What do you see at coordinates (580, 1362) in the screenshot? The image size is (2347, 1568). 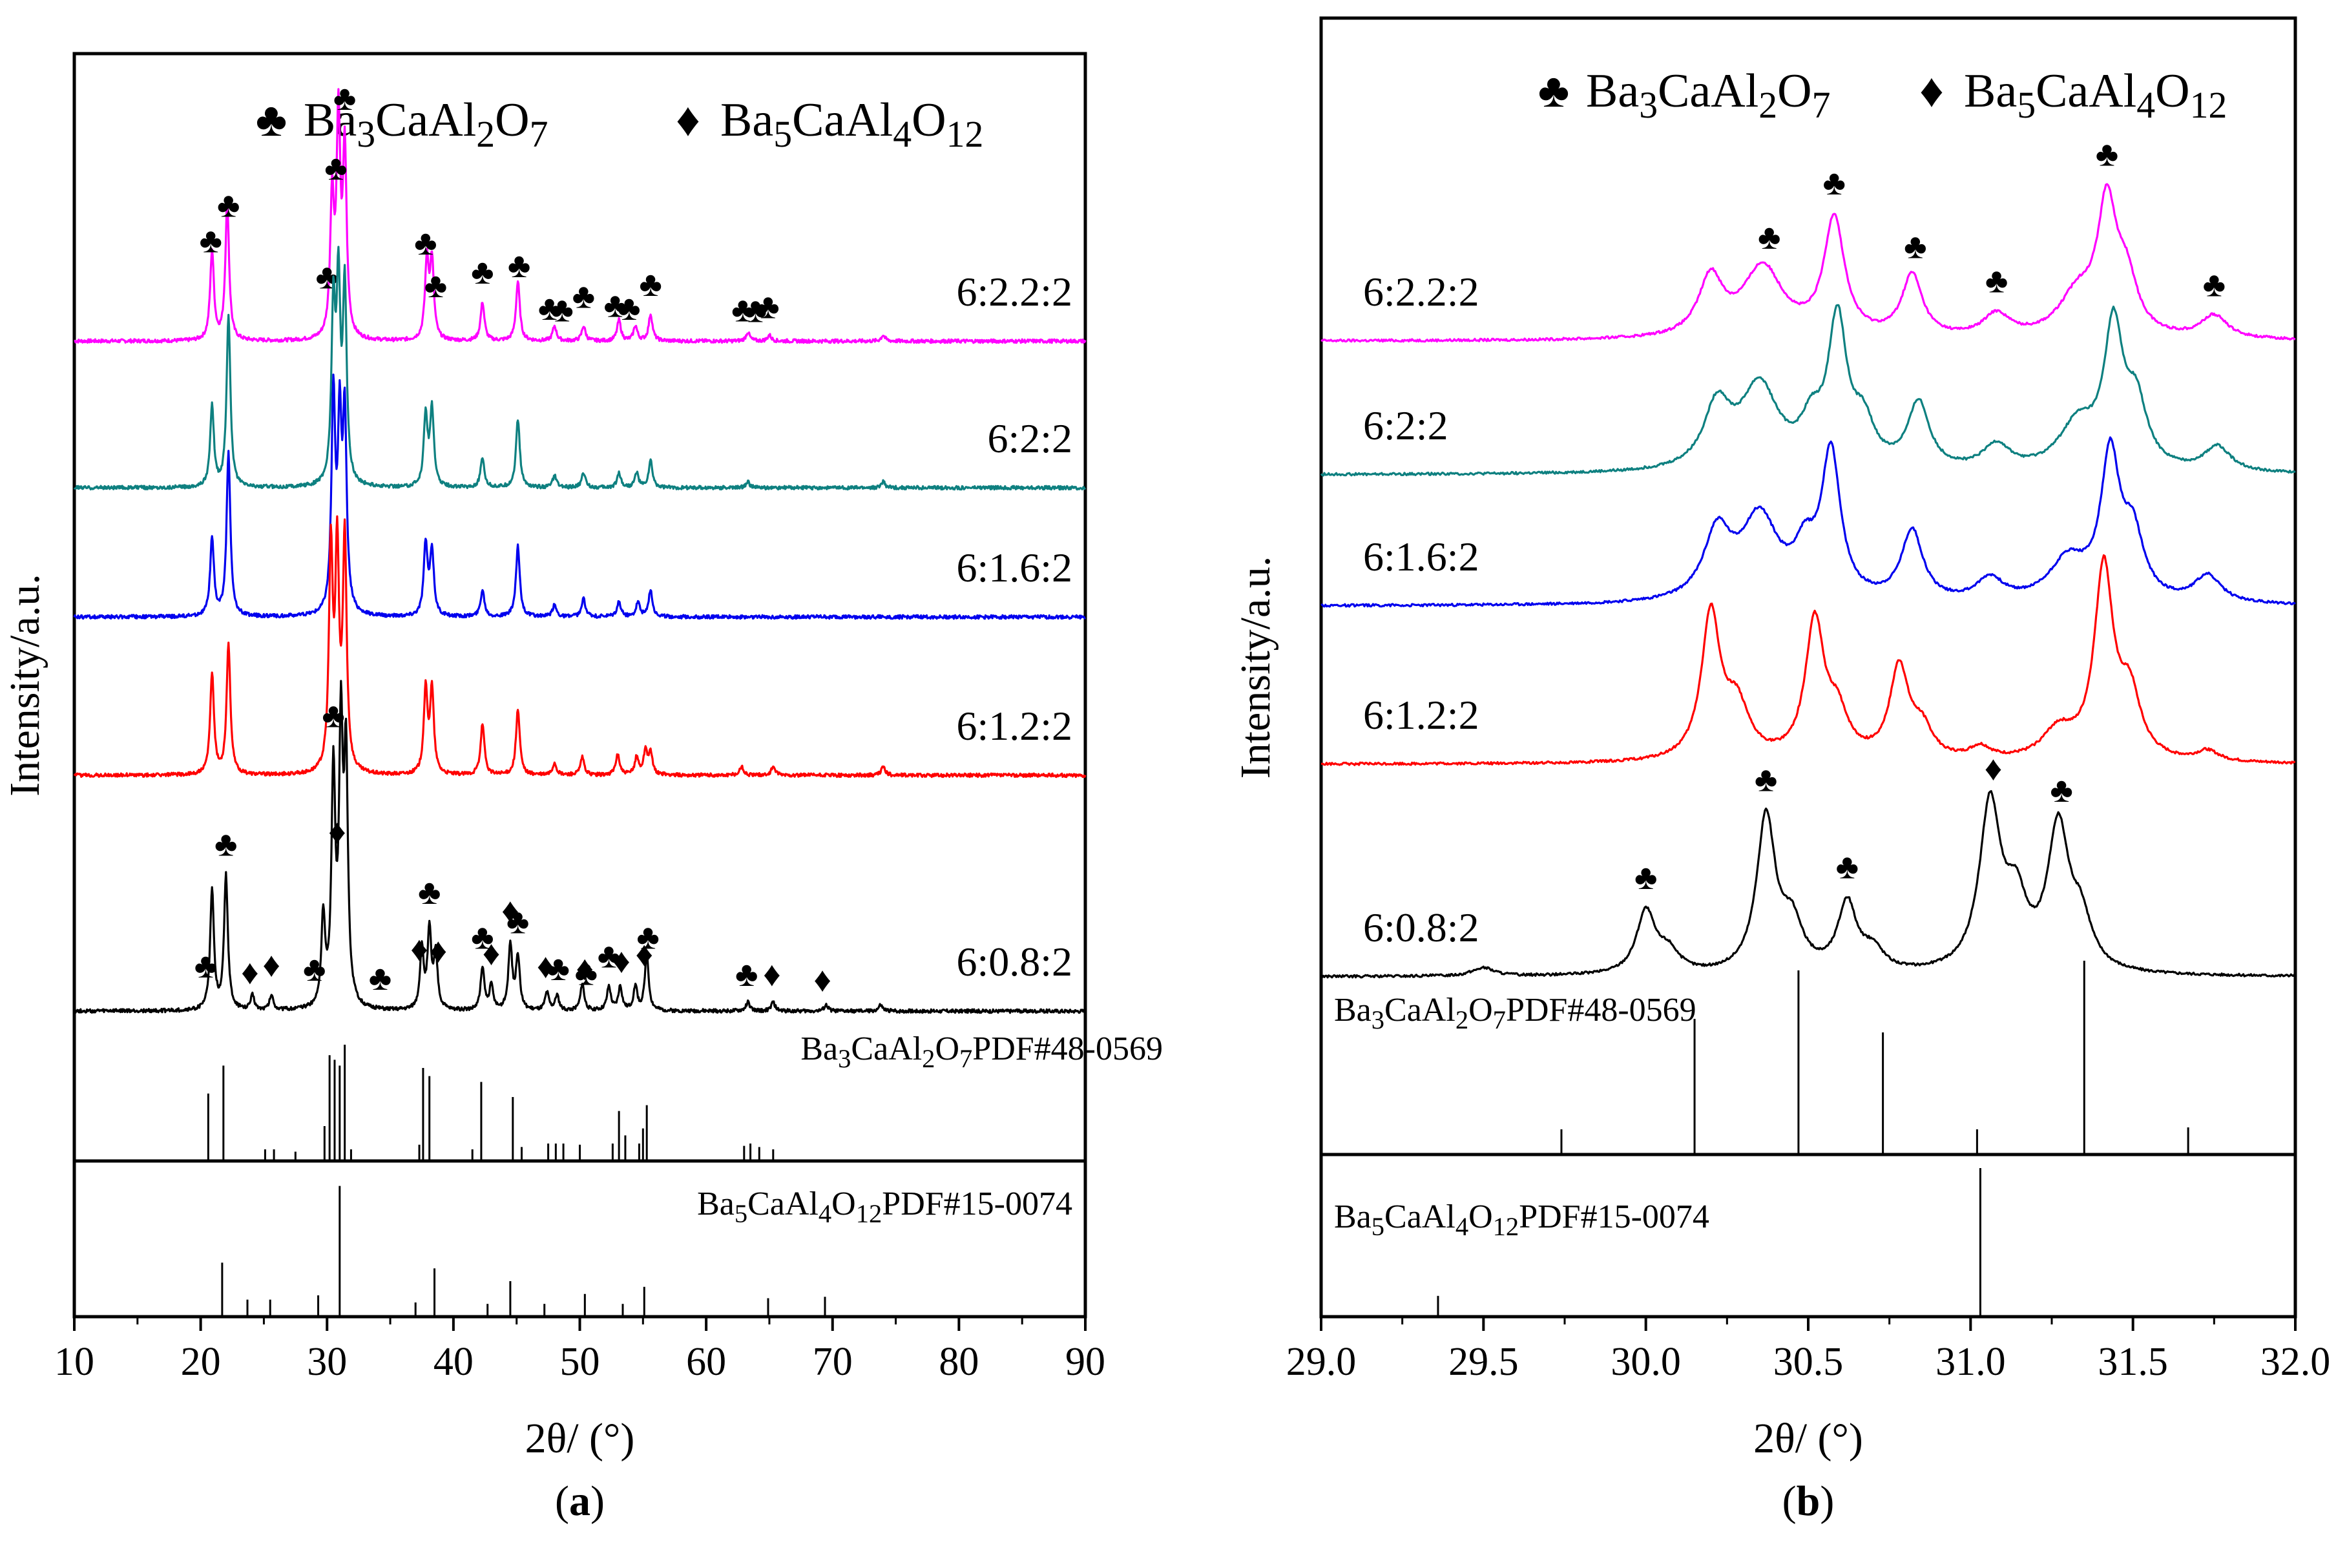 I see `x-tick-label: 50` at bounding box center [580, 1362].